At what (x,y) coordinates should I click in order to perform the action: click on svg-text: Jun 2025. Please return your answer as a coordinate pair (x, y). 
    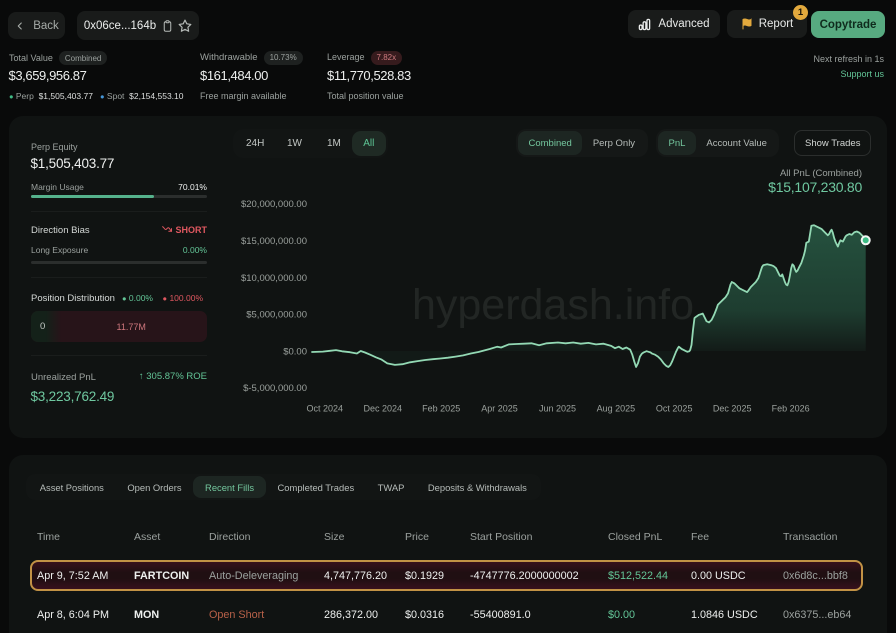
    Looking at the image, I should click on (557, 409).